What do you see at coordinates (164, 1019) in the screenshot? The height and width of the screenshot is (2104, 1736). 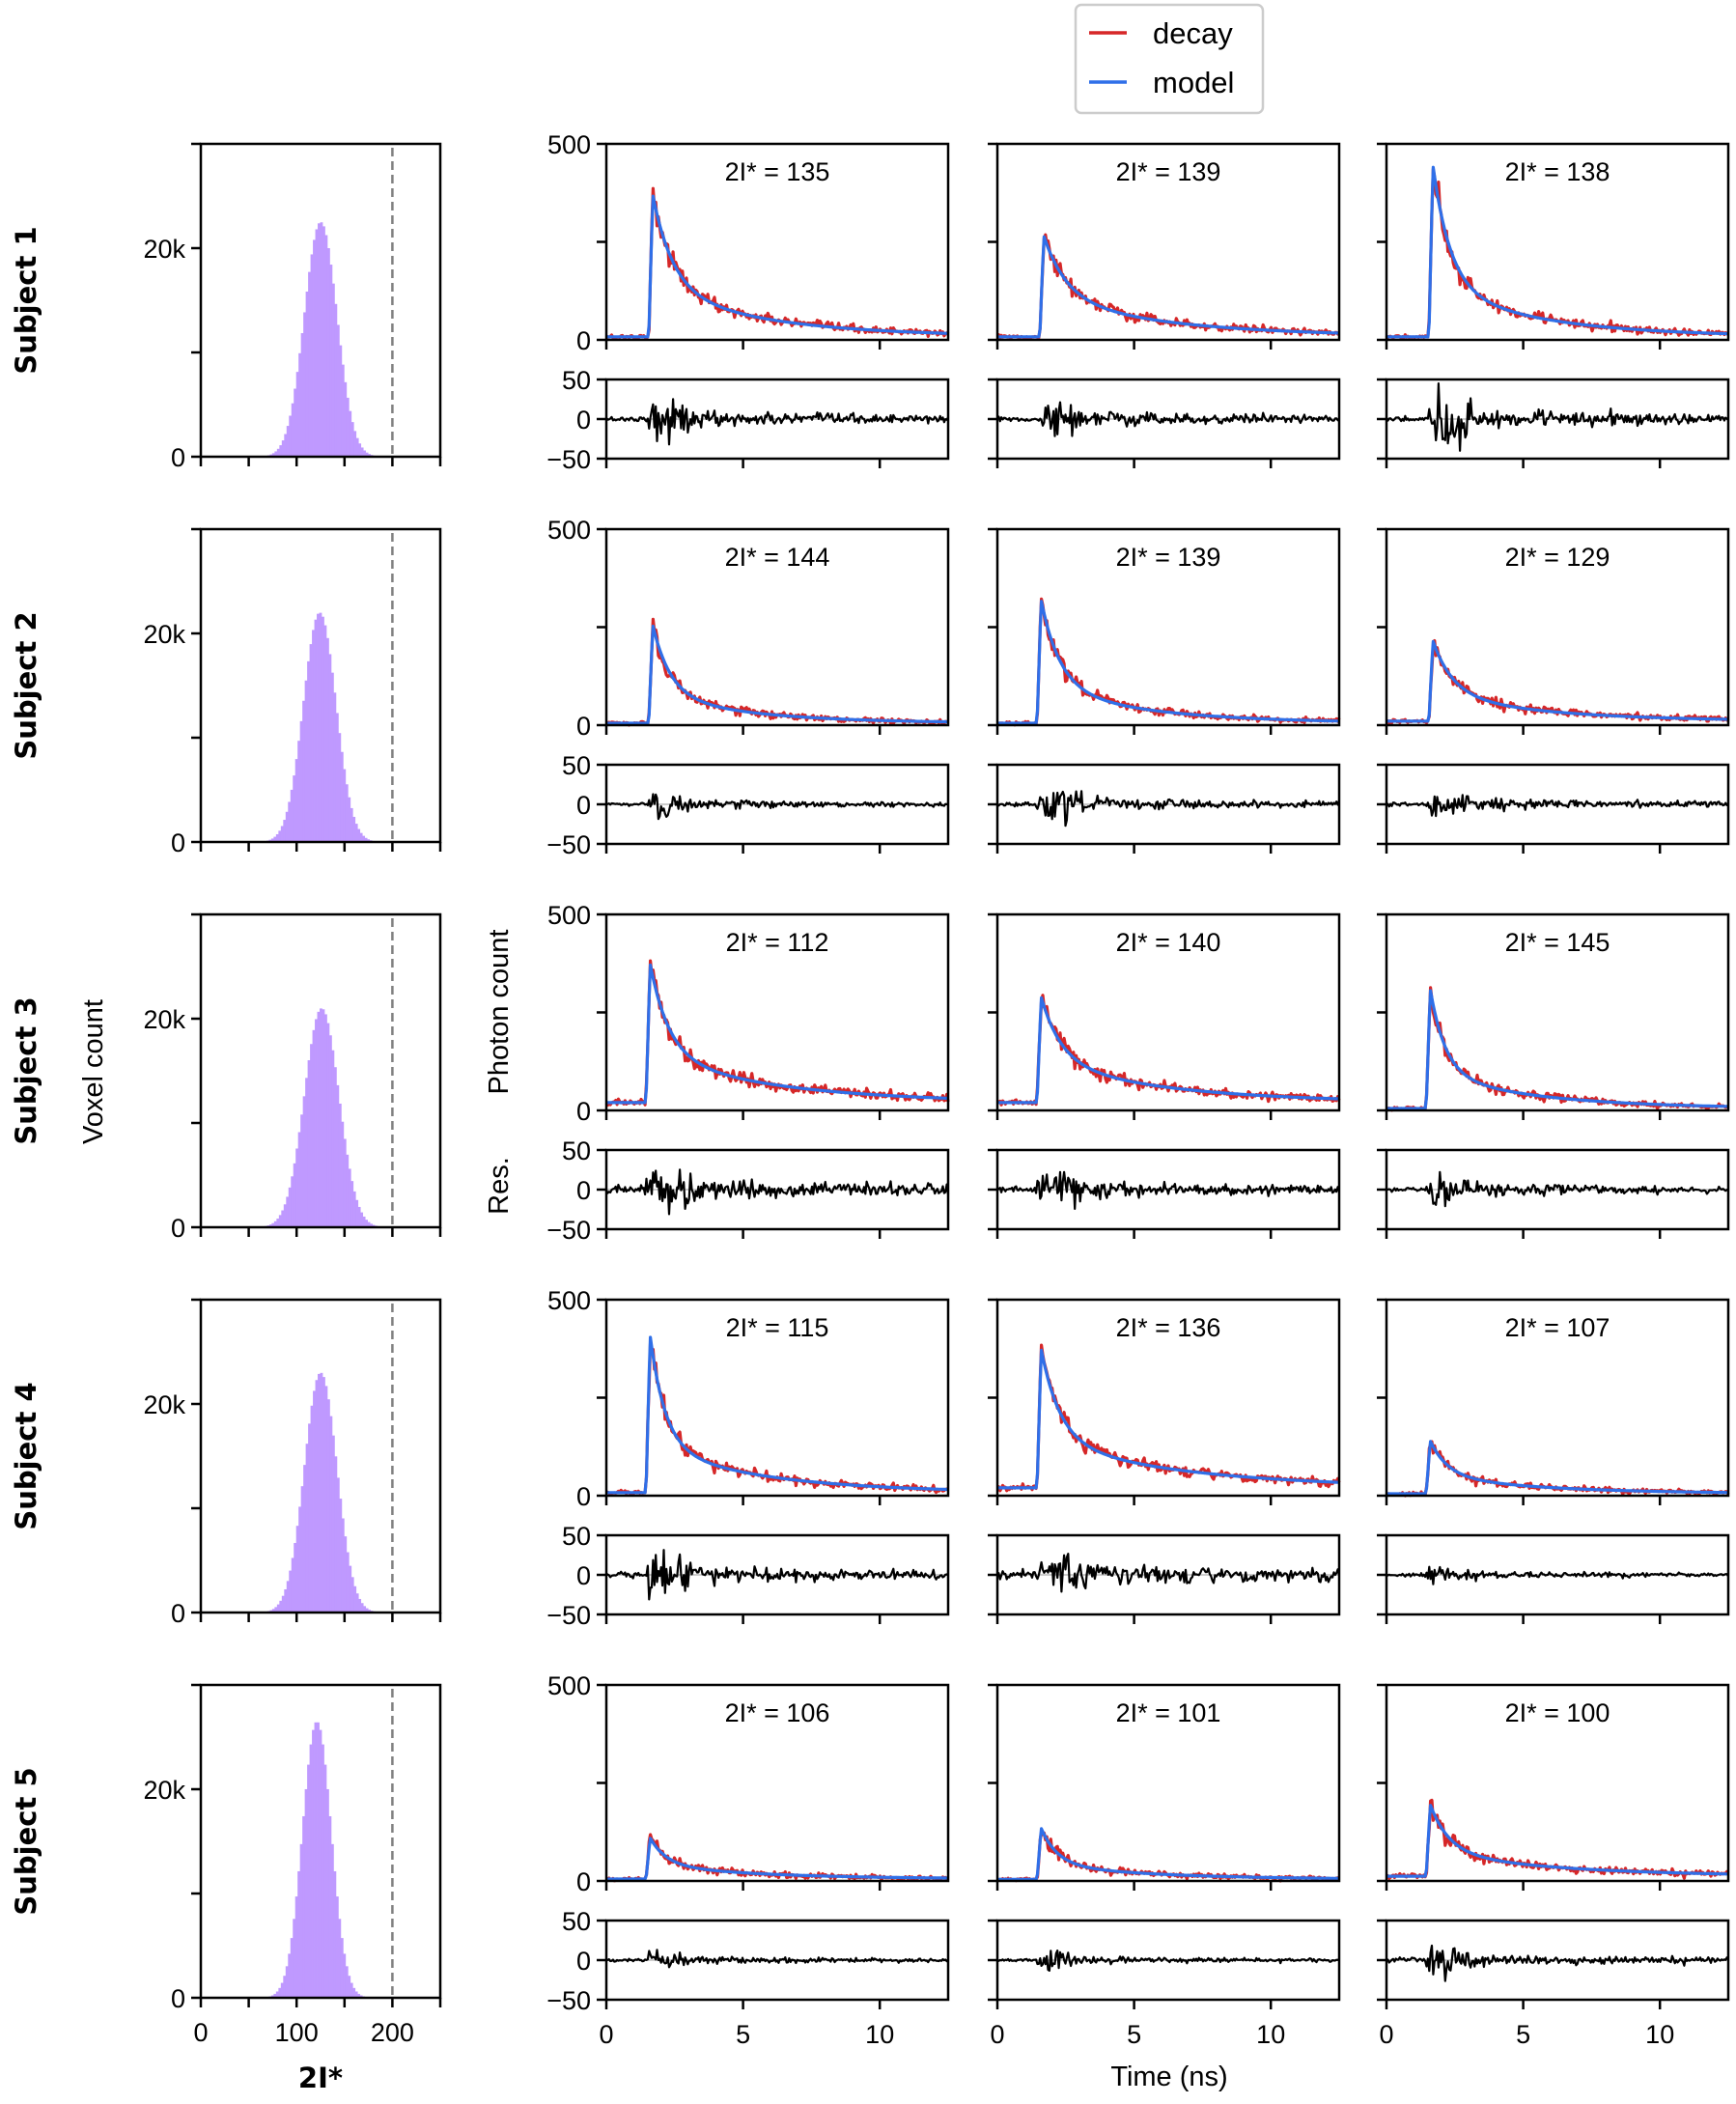 I see `y-tick-label: 20k` at bounding box center [164, 1019].